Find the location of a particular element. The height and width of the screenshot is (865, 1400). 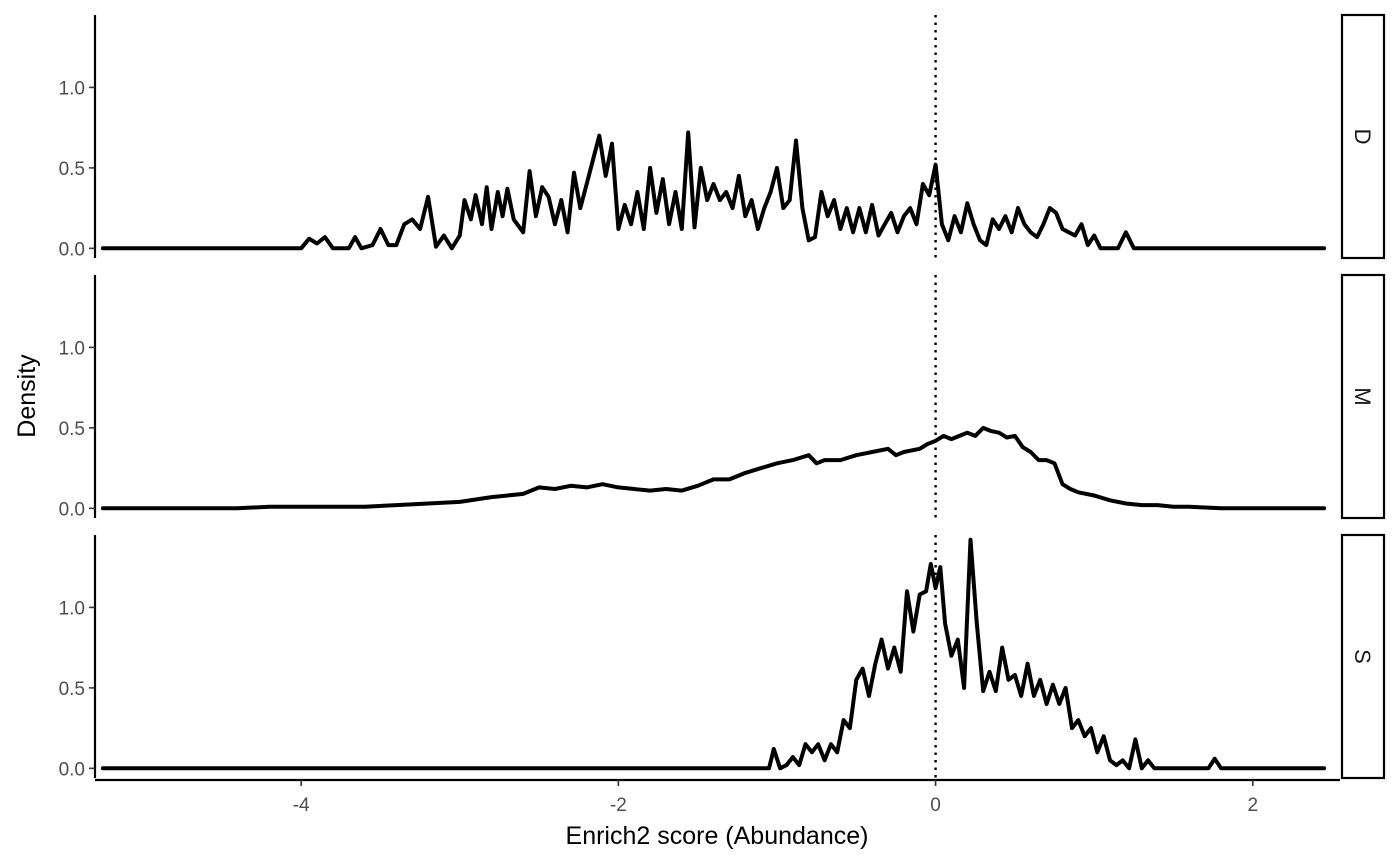

facet-strip-label: S is located at coordinates (1362, 656).